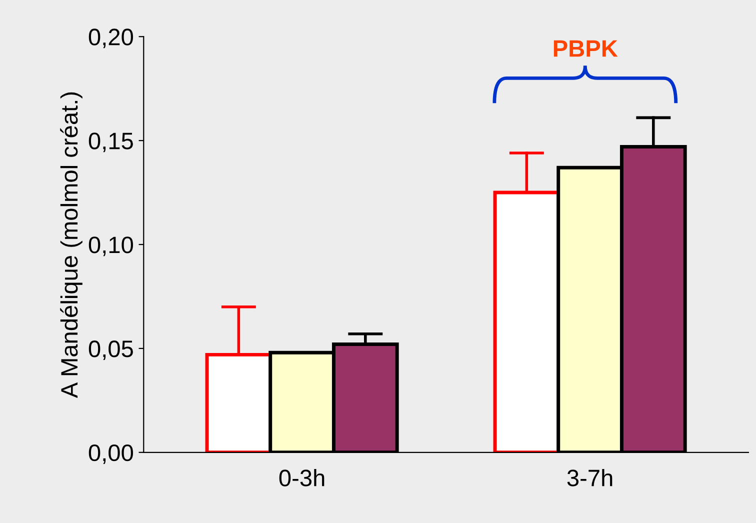 Image resolution: width=756 pixels, height=523 pixels. Describe the element at coordinates (110, 142) in the screenshot. I see `y-tick-label: 0,15` at that location.